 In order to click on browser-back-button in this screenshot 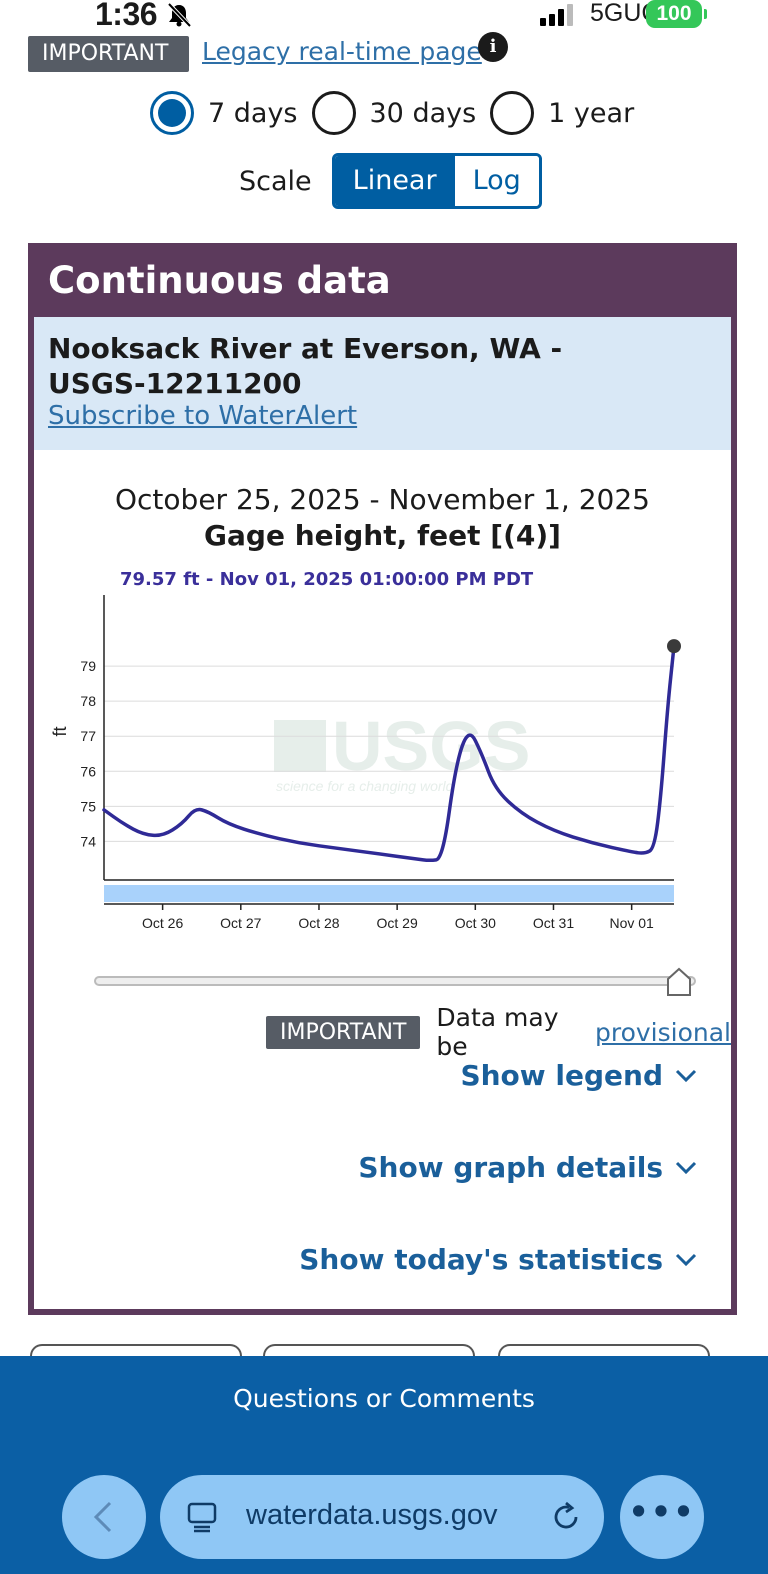, I will do `click(104, 1517)`.